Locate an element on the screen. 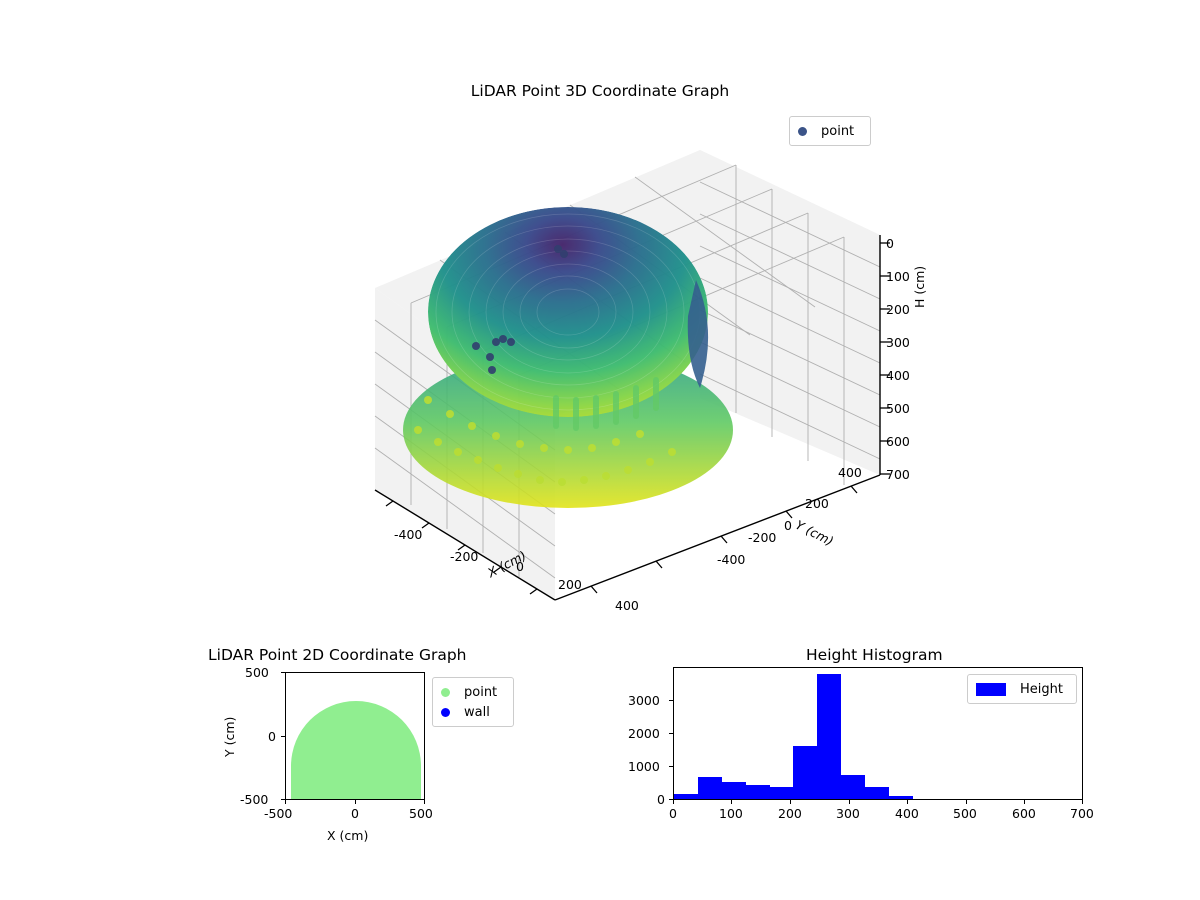  plot3d-ztick-0: 0 is located at coordinates (890, 243).